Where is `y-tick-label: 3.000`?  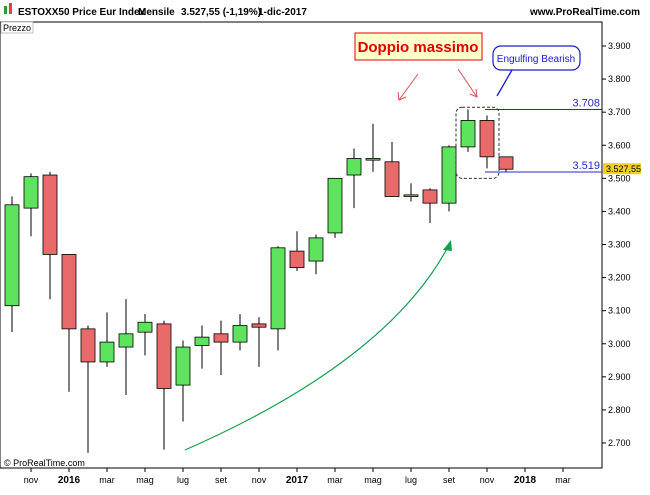
y-tick-label: 3.000 is located at coordinates (619, 344).